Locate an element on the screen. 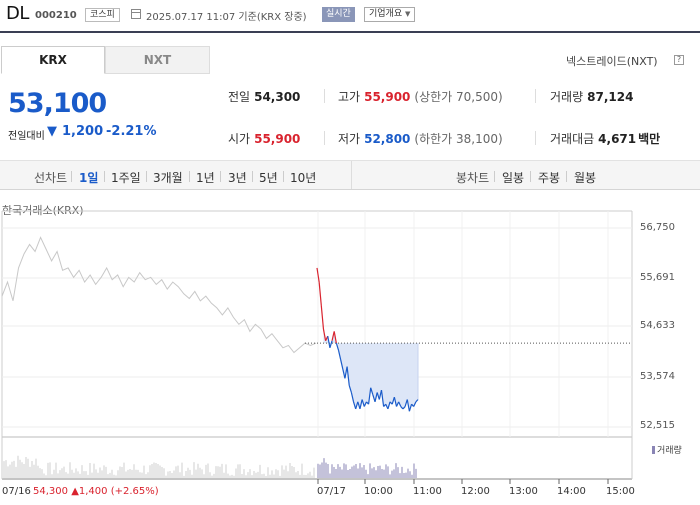 This screenshot has height=505, width=700. stat-value: 54,300 is located at coordinates (277, 97).